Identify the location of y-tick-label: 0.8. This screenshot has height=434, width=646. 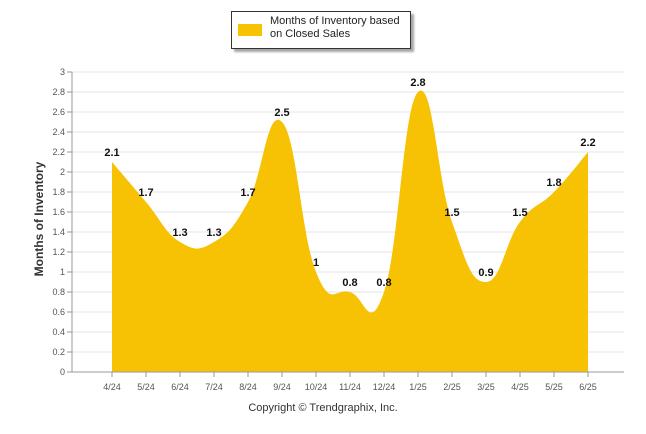
(58, 292).